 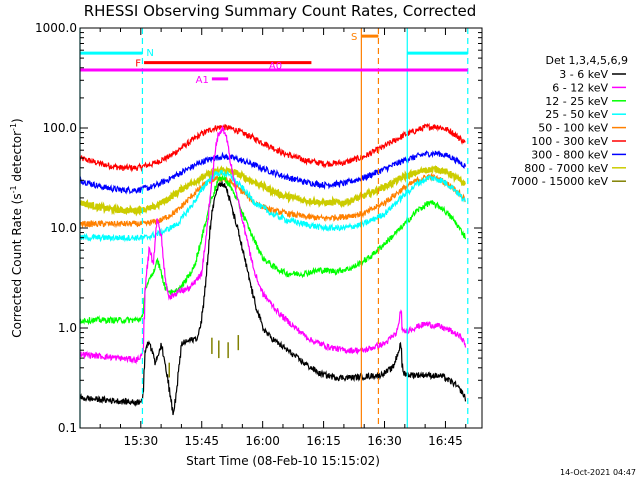 I want to click on state-label-s: S, so click(x=354, y=37).